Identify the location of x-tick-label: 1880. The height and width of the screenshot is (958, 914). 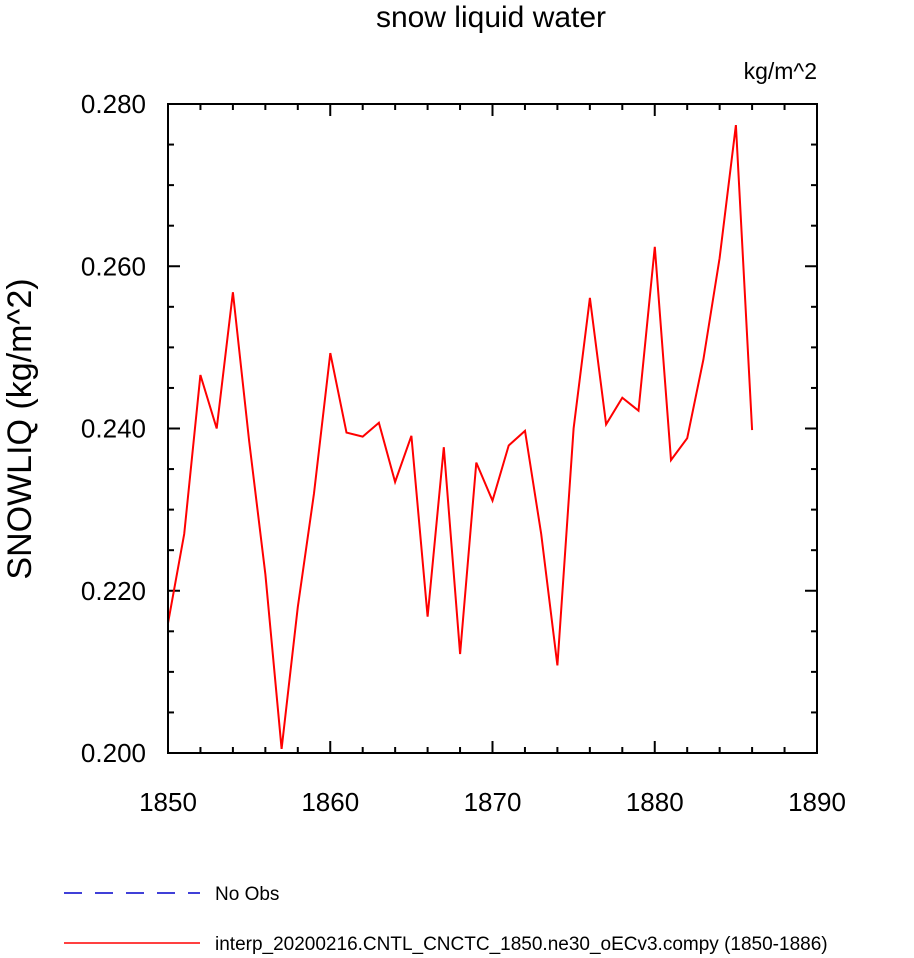
(655, 802).